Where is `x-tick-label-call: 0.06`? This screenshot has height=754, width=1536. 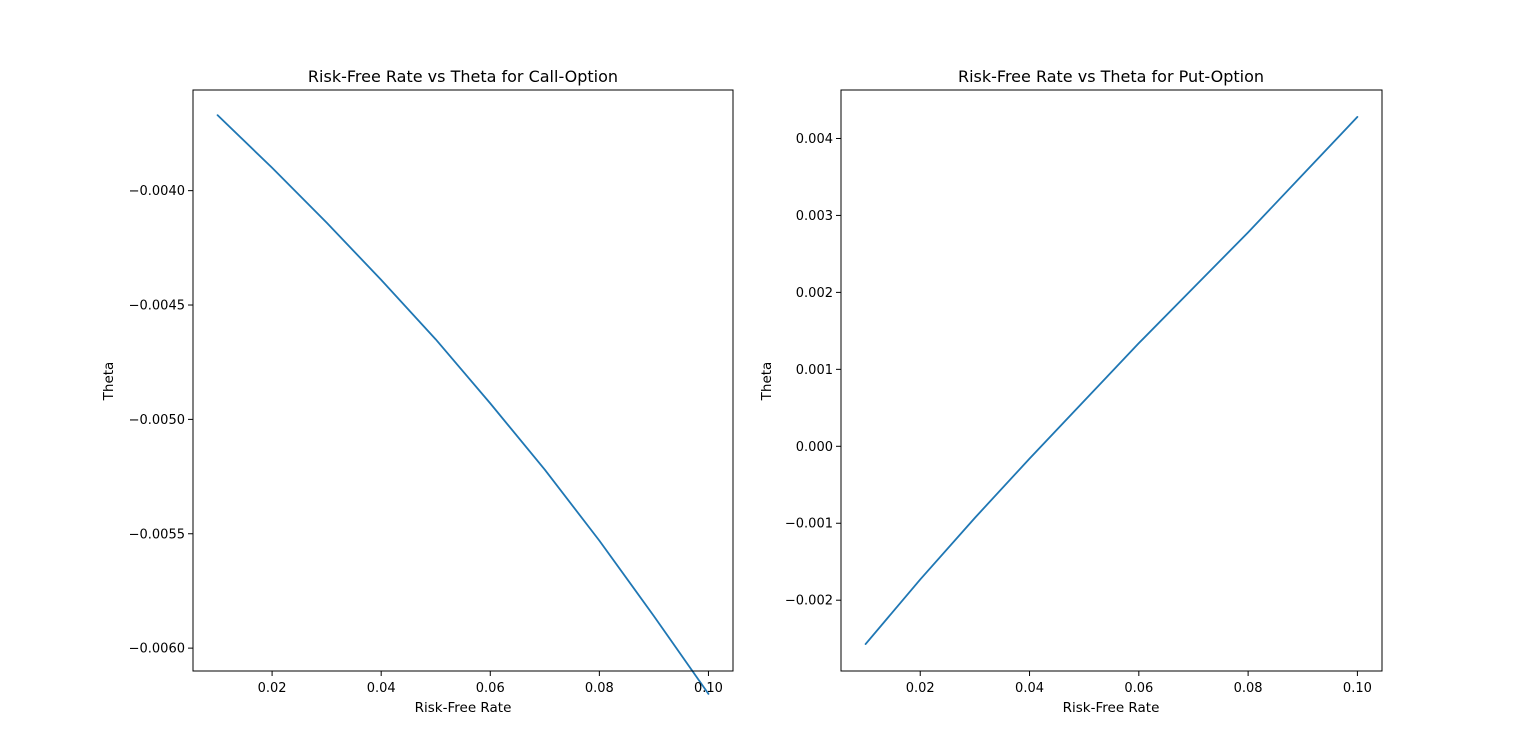 x-tick-label-call: 0.06 is located at coordinates (490, 688).